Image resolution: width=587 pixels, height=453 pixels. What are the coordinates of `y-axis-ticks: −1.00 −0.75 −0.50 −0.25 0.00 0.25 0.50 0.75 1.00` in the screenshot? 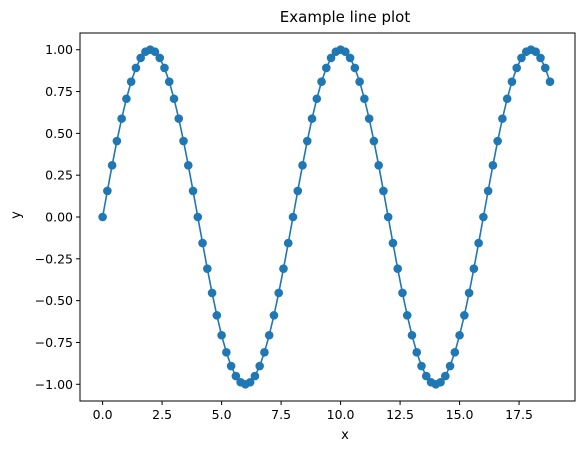 It's located at (57, 217).